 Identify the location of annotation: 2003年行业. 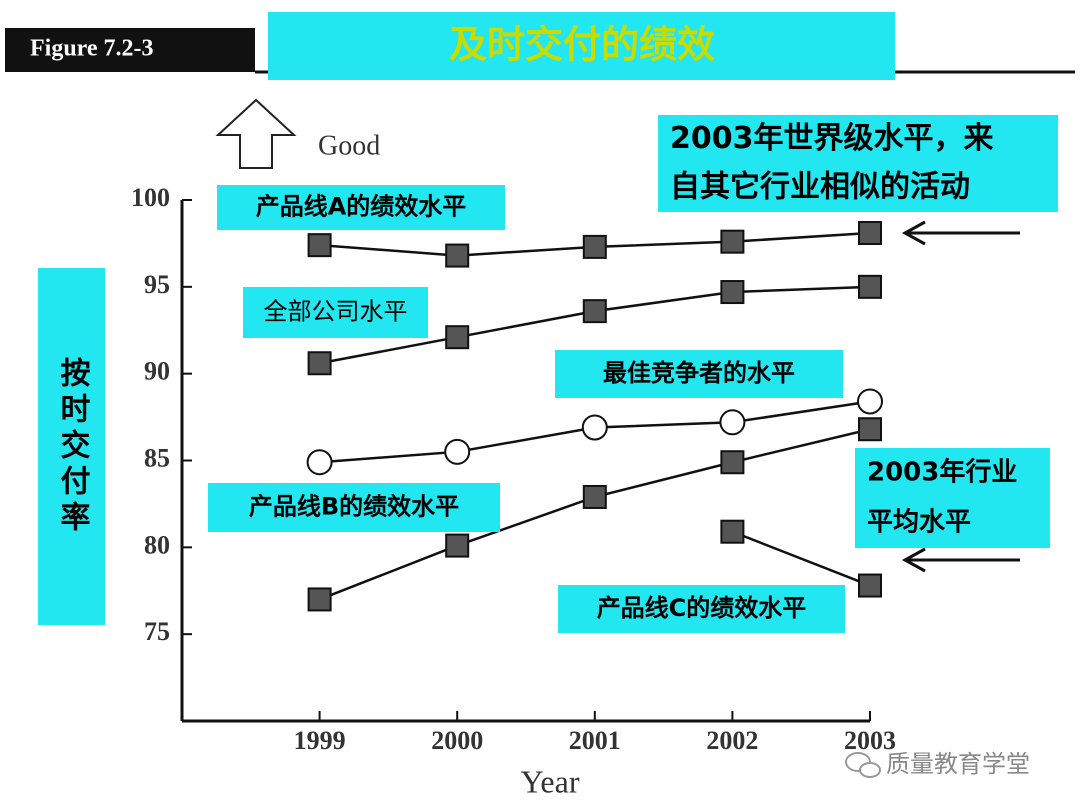
(942, 472).